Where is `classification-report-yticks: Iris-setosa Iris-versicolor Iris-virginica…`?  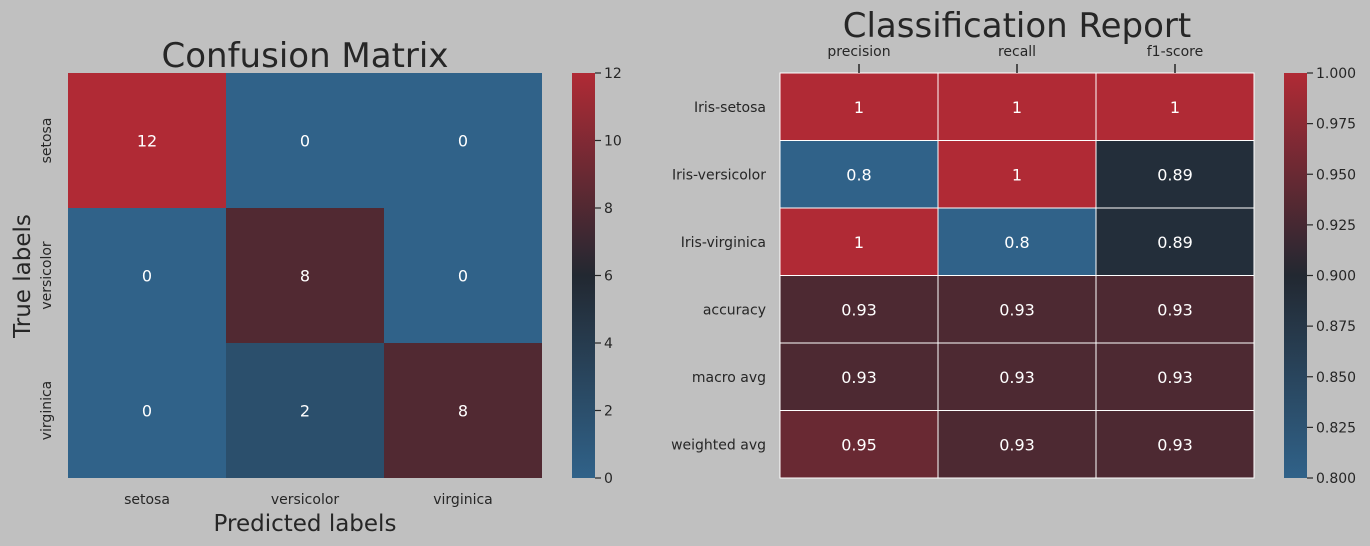
classification-report-yticks: Iris-setosa Iris-versicolor Iris-virginica… is located at coordinates (718, 277).